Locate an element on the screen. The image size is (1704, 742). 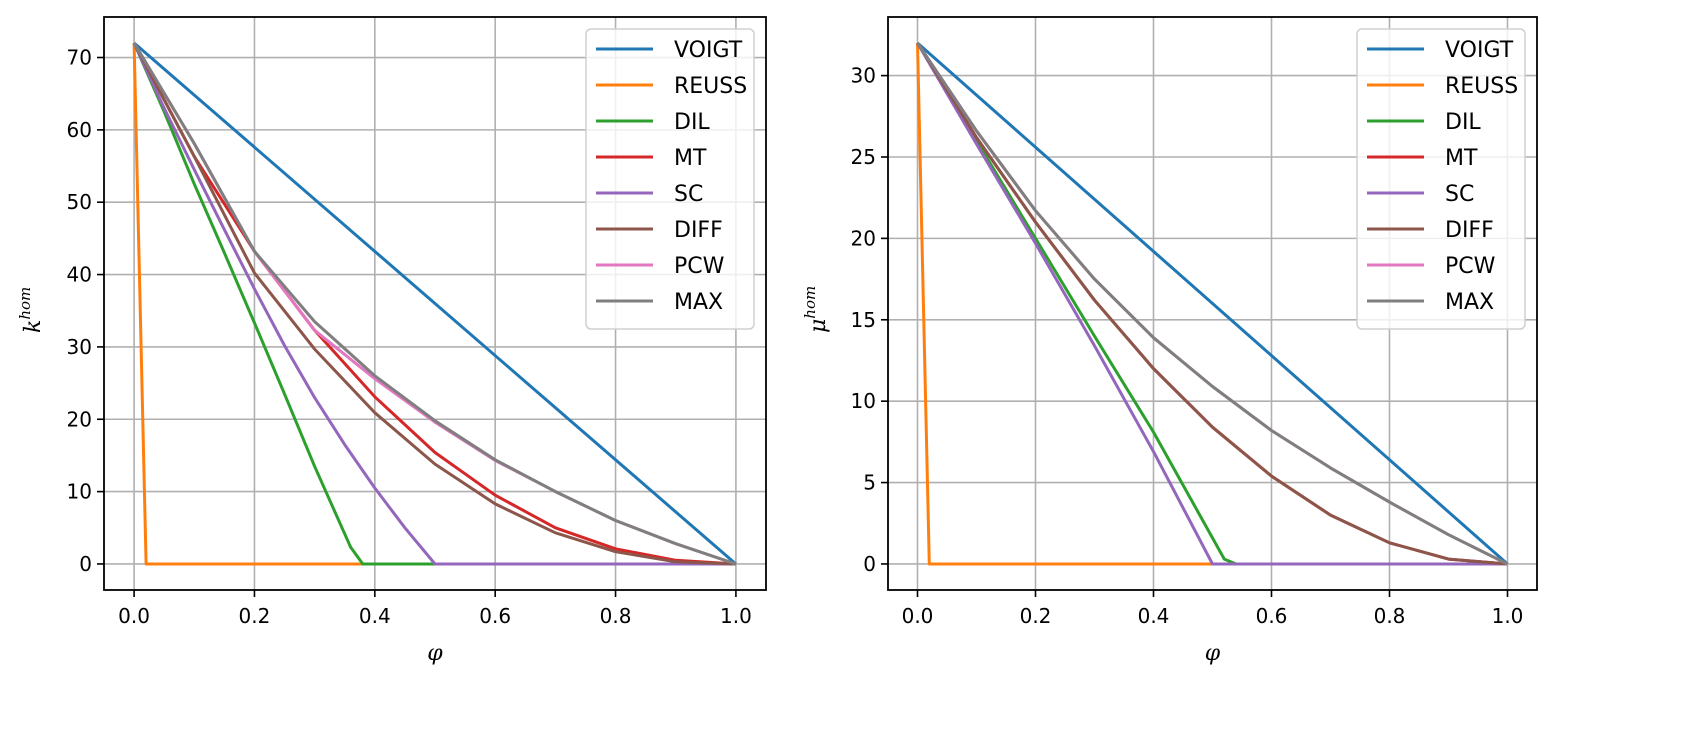
y-tick-label: 70 is located at coordinates (79, 58).